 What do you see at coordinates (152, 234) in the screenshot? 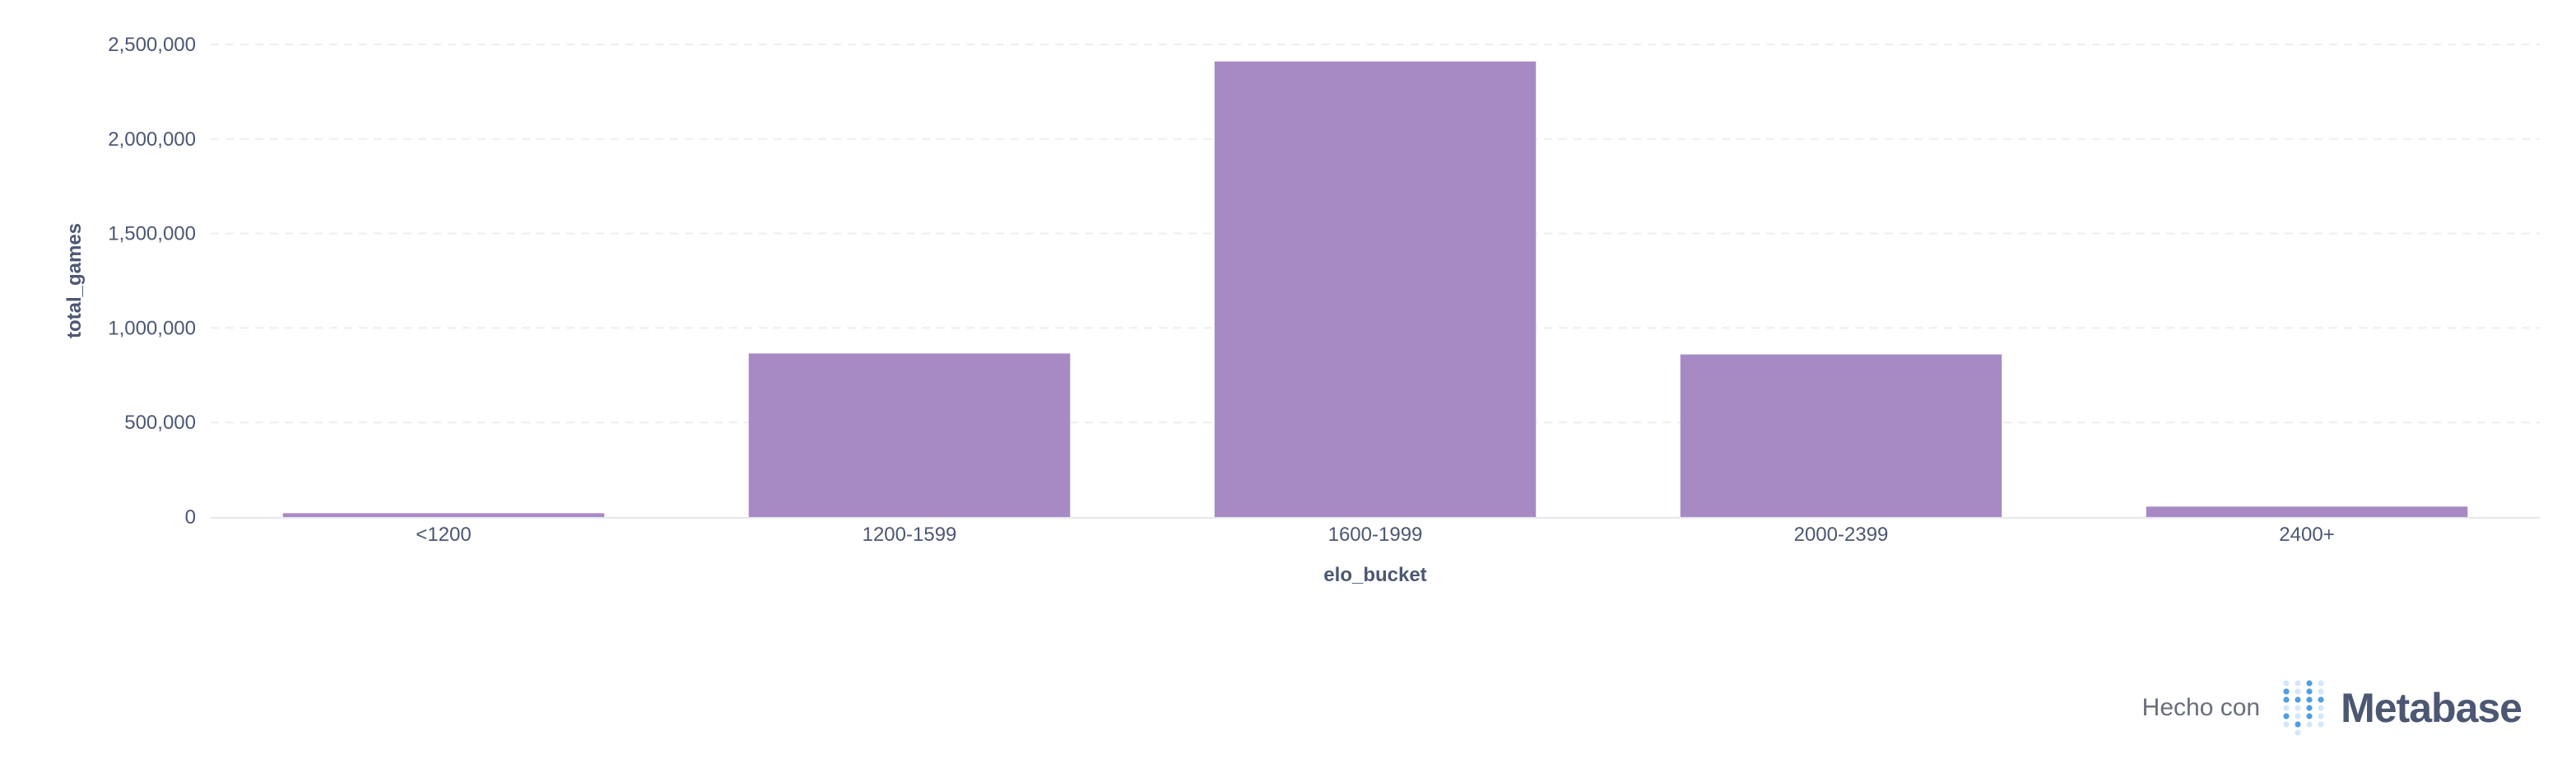
I see `y-tick-label: 1,500,000` at bounding box center [152, 234].